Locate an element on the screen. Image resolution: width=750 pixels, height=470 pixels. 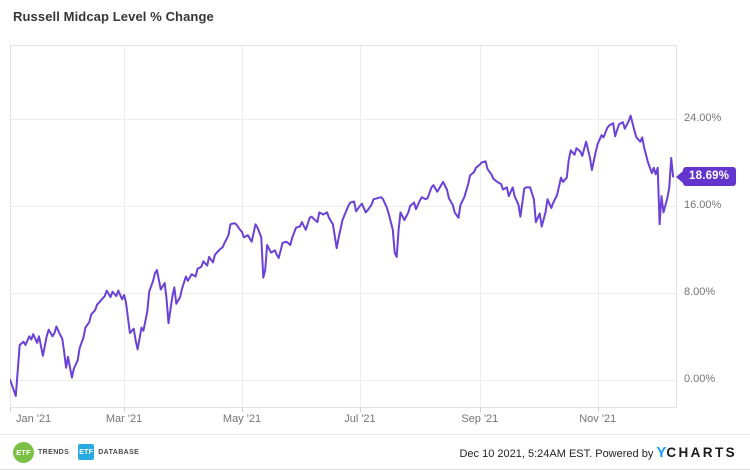
y-axis-label: 24.00% is located at coordinates (703, 117).